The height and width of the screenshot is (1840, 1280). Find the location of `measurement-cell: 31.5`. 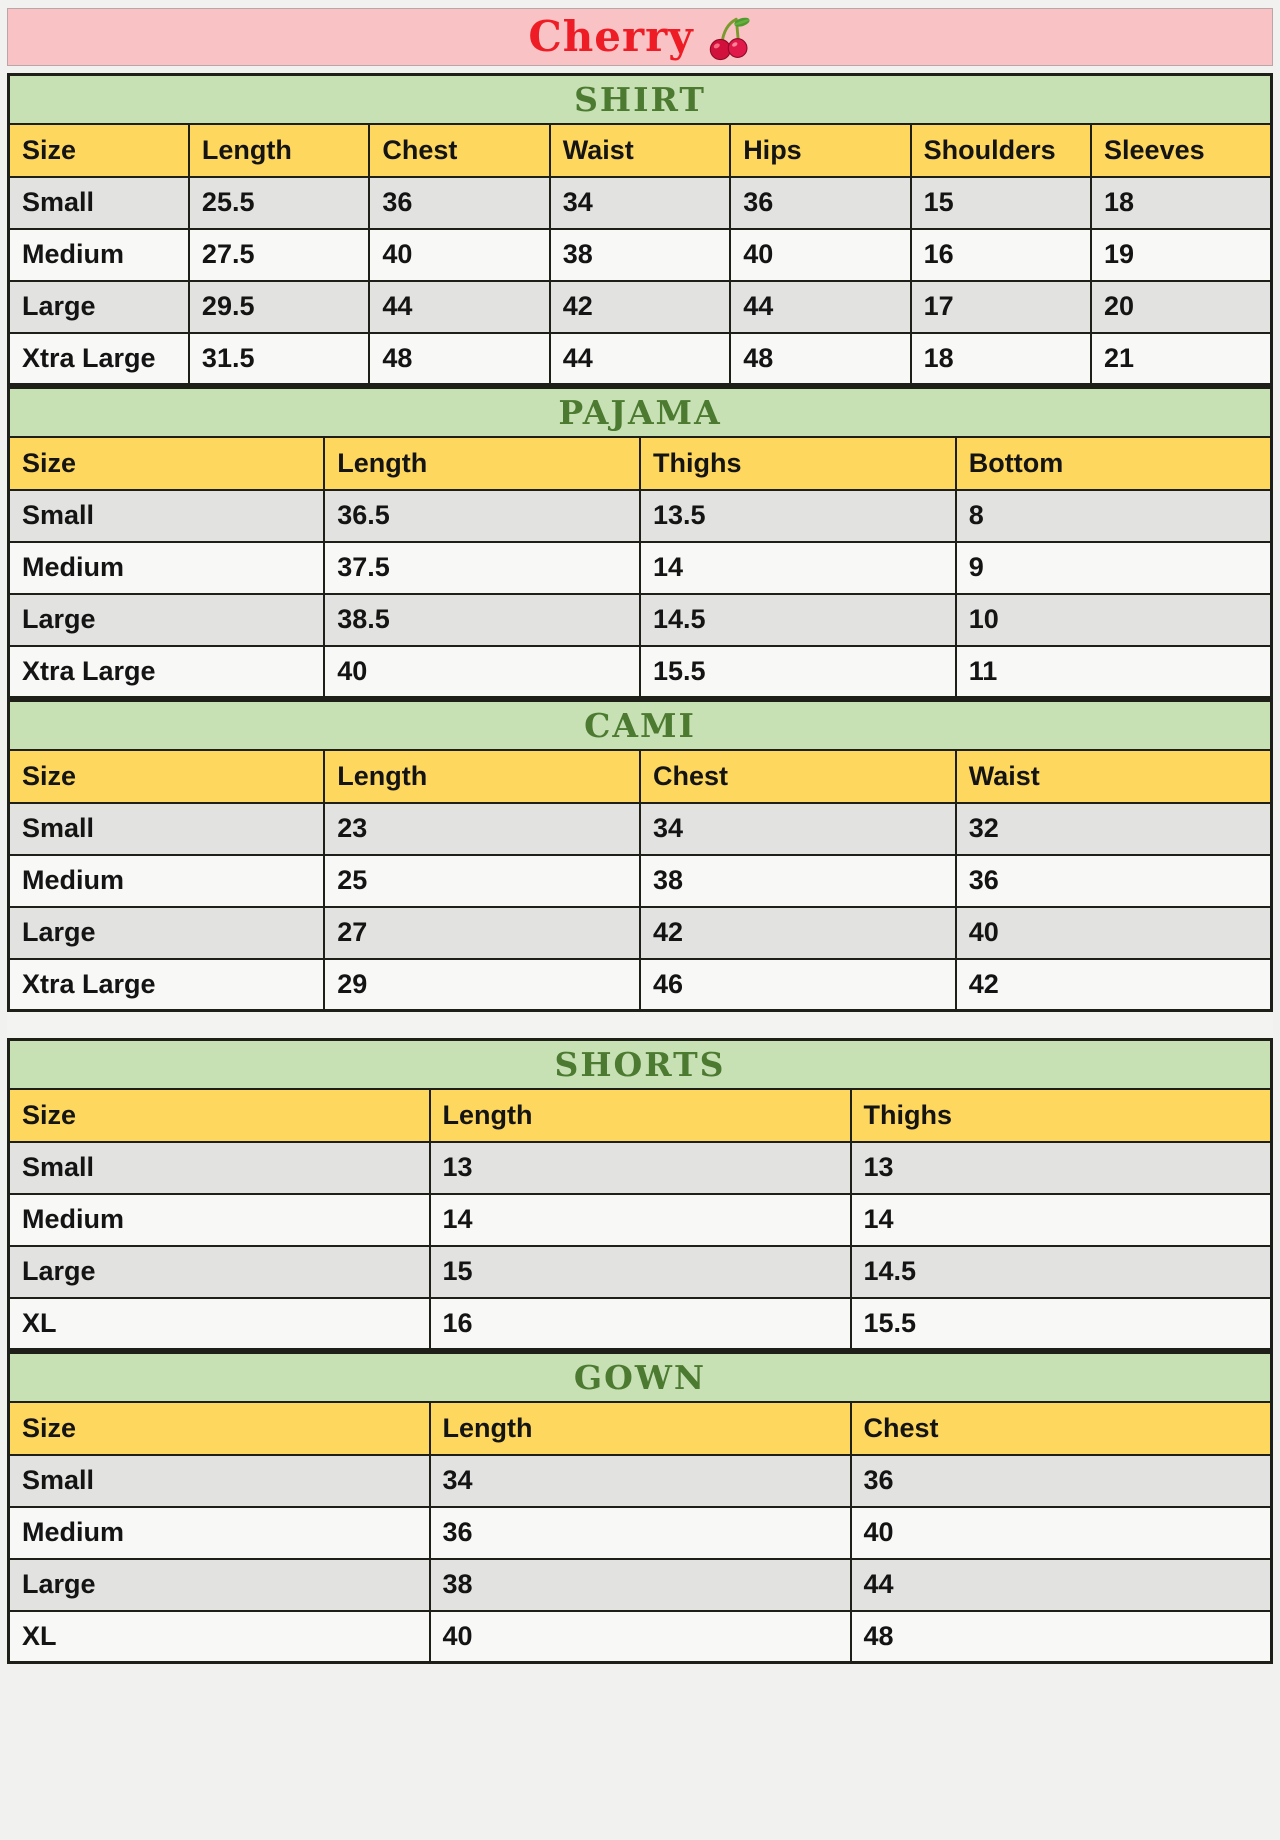

measurement-cell: 31.5 is located at coordinates (279, 358).